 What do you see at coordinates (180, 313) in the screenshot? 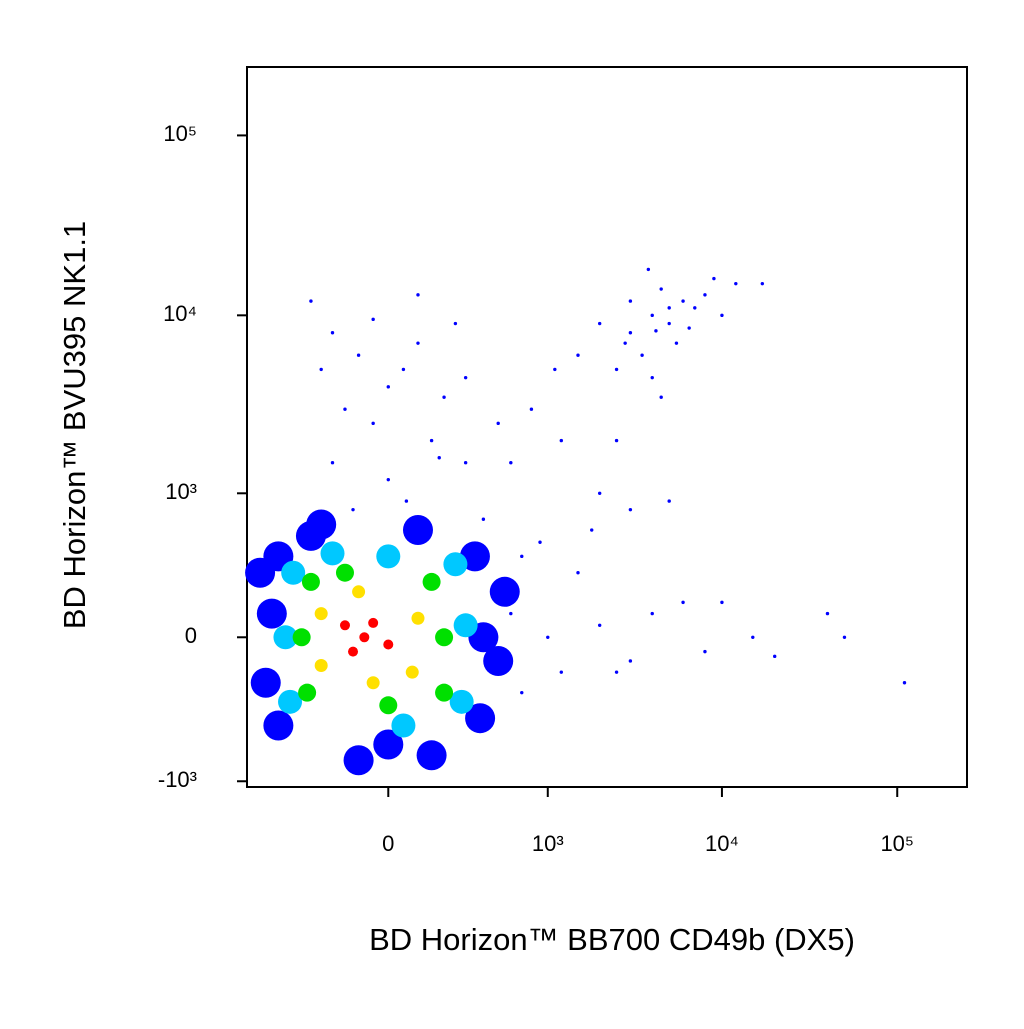
I see `y-tick-label: 10⁴` at bounding box center [180, 313].